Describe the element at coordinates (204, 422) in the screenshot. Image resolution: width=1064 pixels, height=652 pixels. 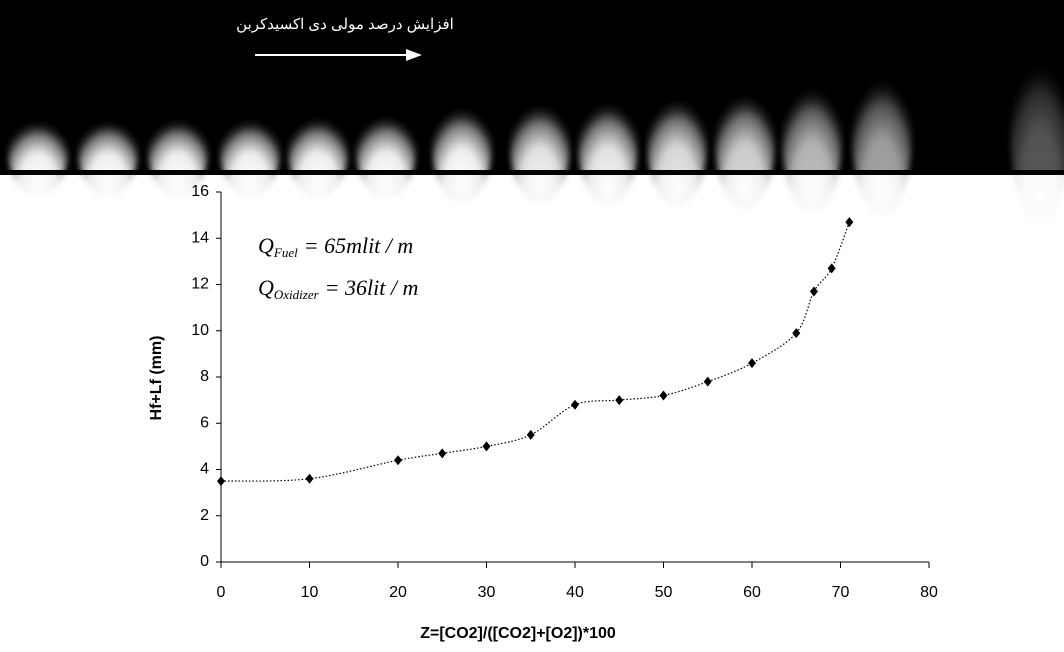
I see `y-tick-label: 6` at that location.